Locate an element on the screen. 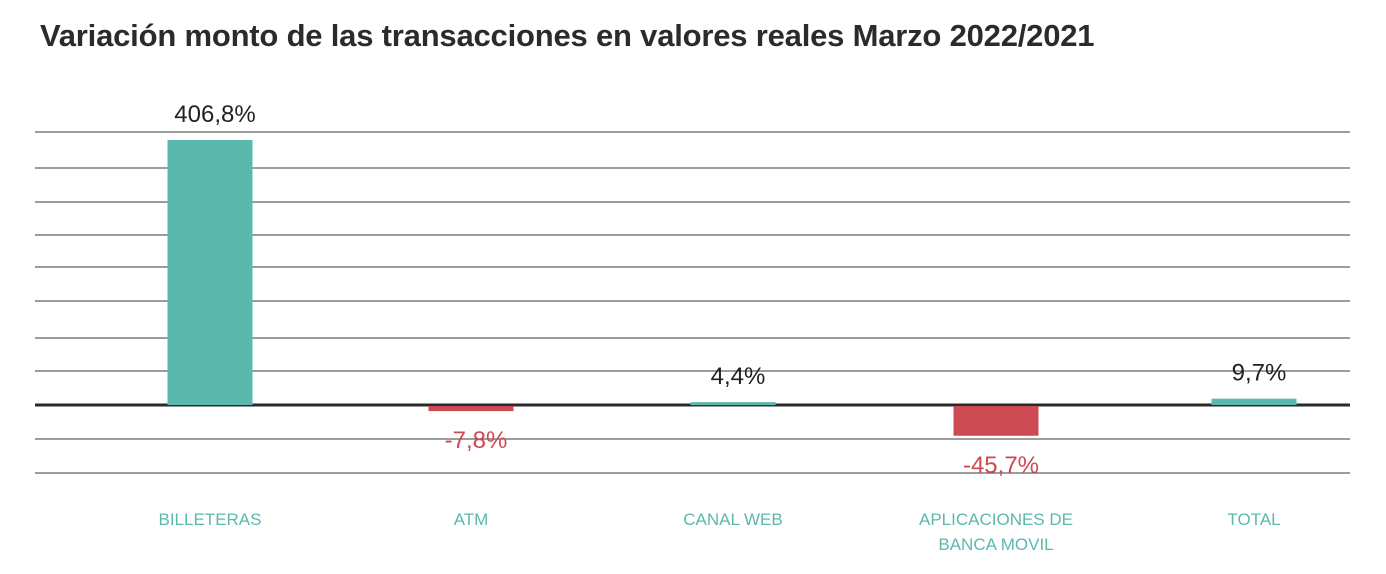 This screenshot has width=1386, height=574. bar-atm is located at coordinates (471, 409).